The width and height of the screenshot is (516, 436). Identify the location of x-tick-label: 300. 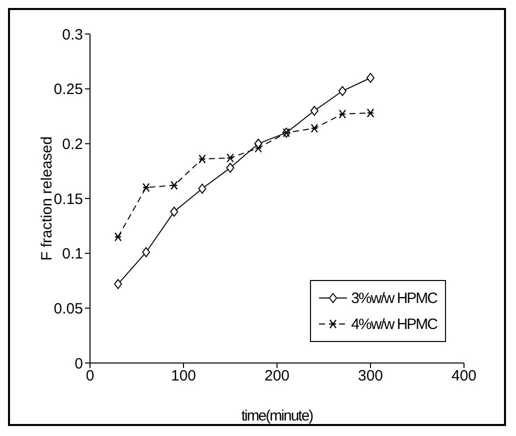
(371, 376).